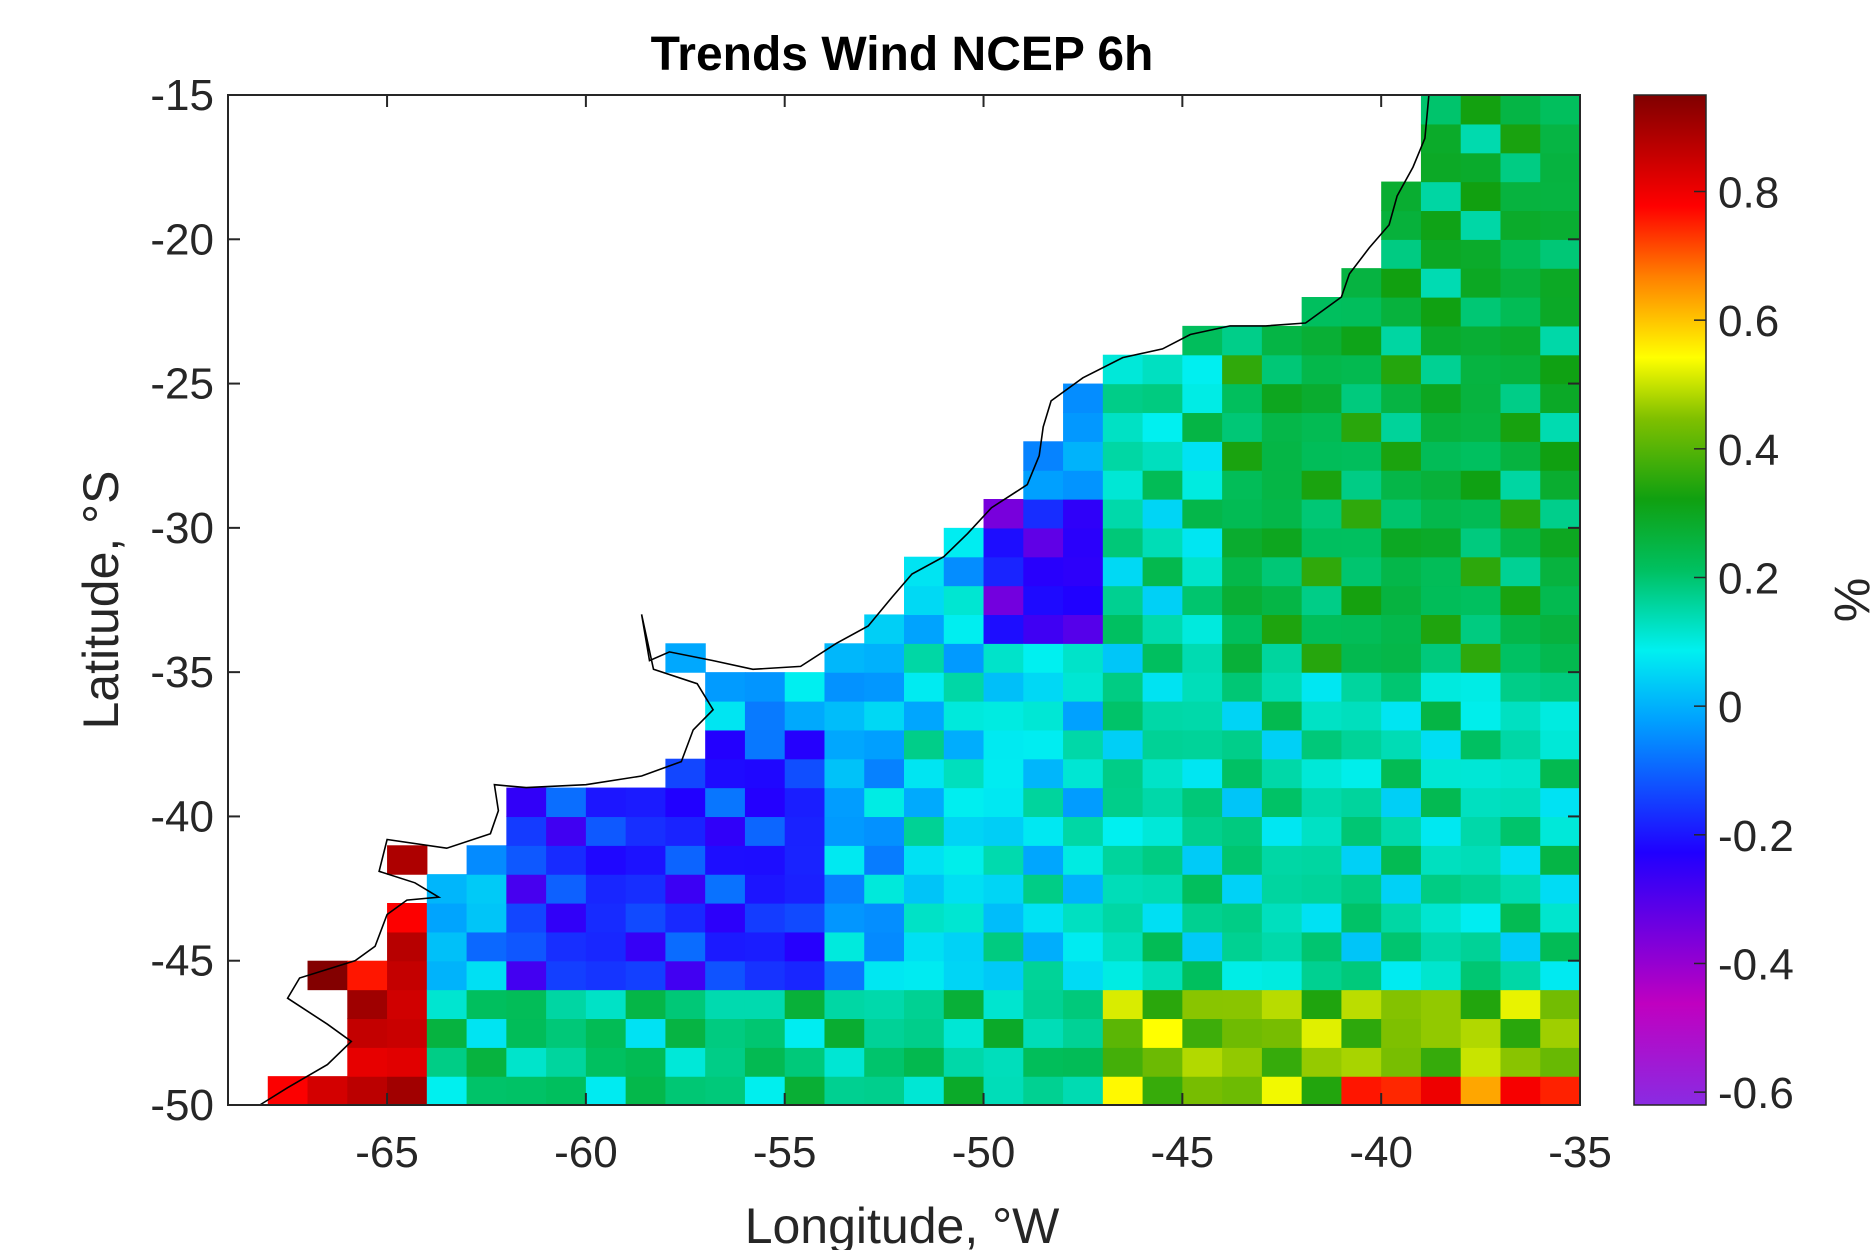 This screenshot has width=1875, height=1250. Describe the element at coordinates (182, 95) in the screenshot. I see `y-tick-label: -15` at that location.